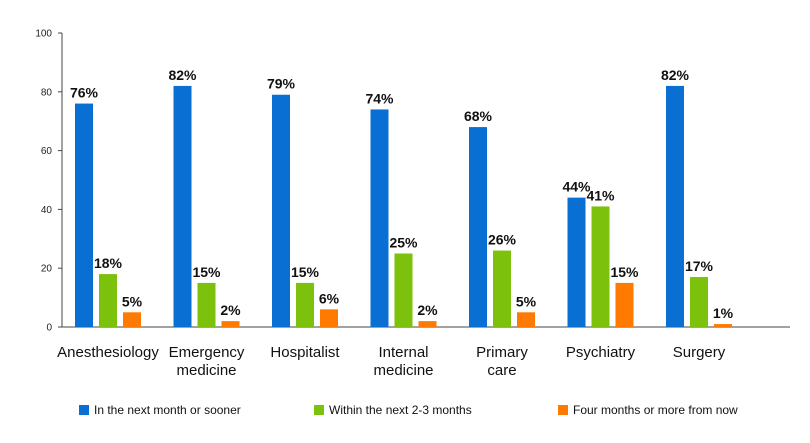 This screenshot has width=810, height=443. I want to click on y-tick-label: 40, so click(47, 210).